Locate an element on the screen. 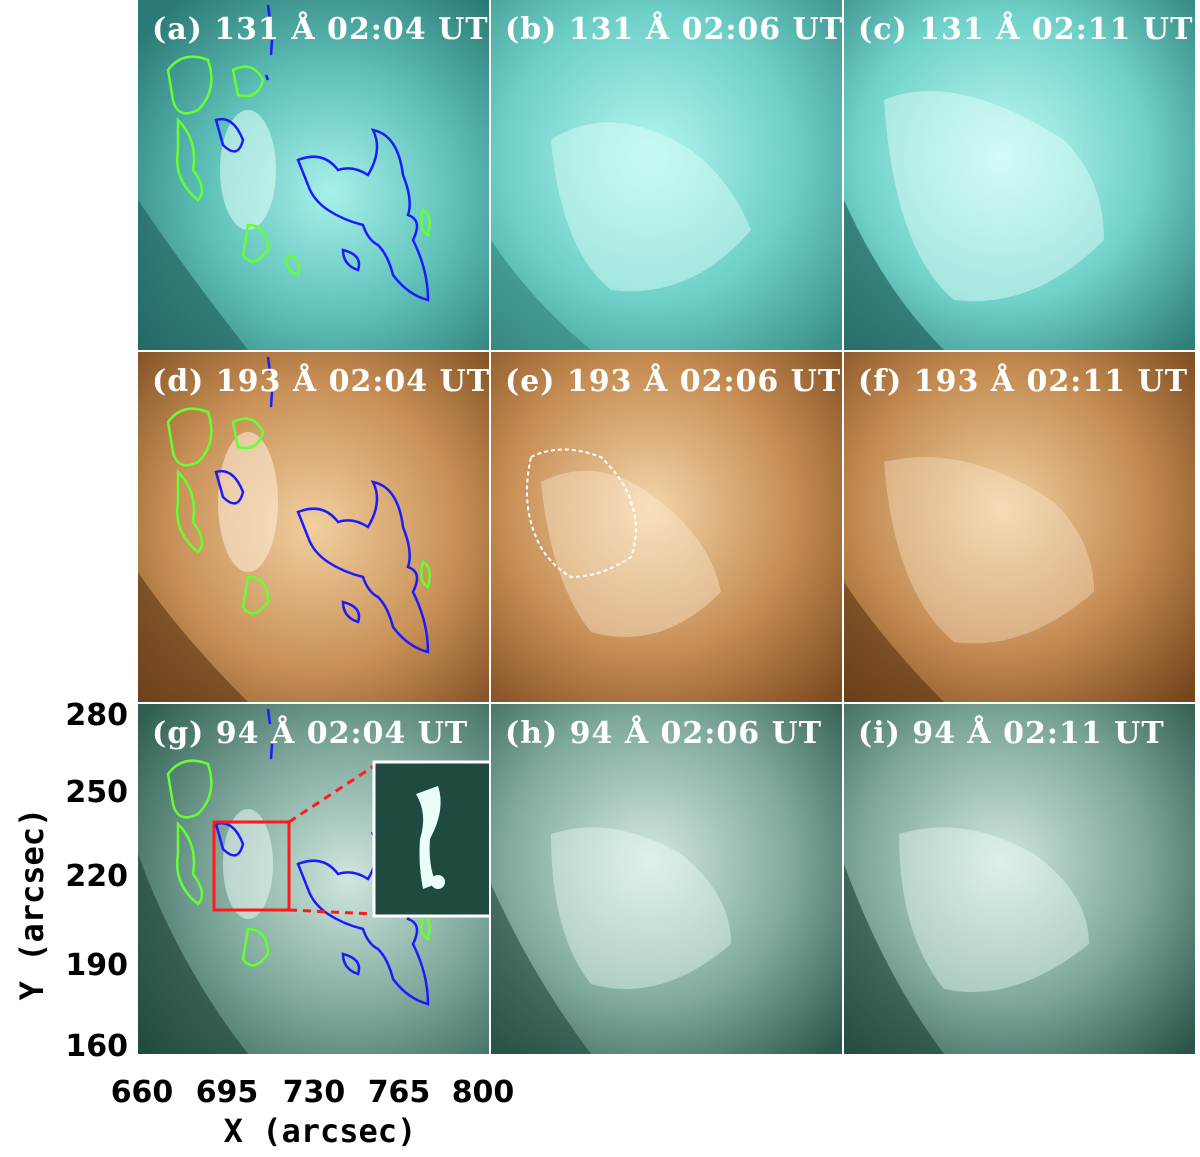 The height and width of the screenshot is (1157, 1200). panel-label: (h) 94 Å 02:06 UT is located at coordinates (664, 733).